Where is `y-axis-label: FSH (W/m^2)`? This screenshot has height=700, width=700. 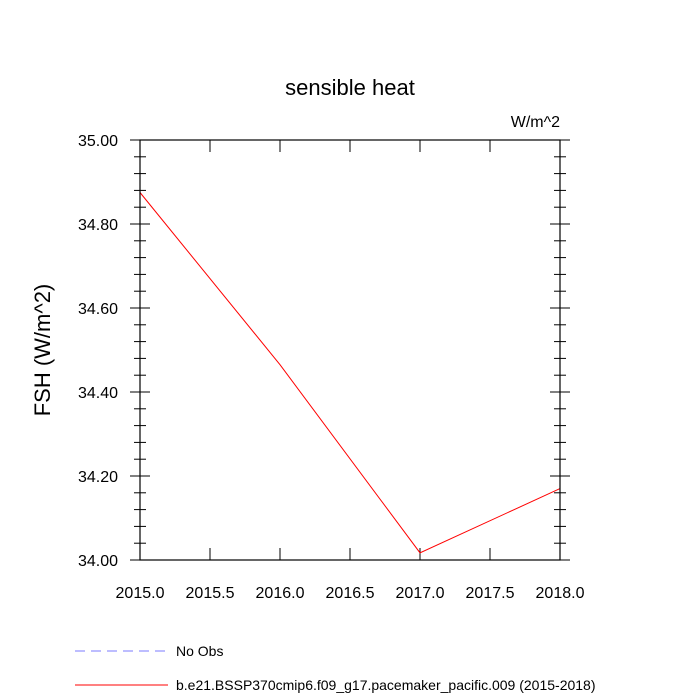 y-axis-label: FSH (W/m^2) is located at coordinates (42, 350).